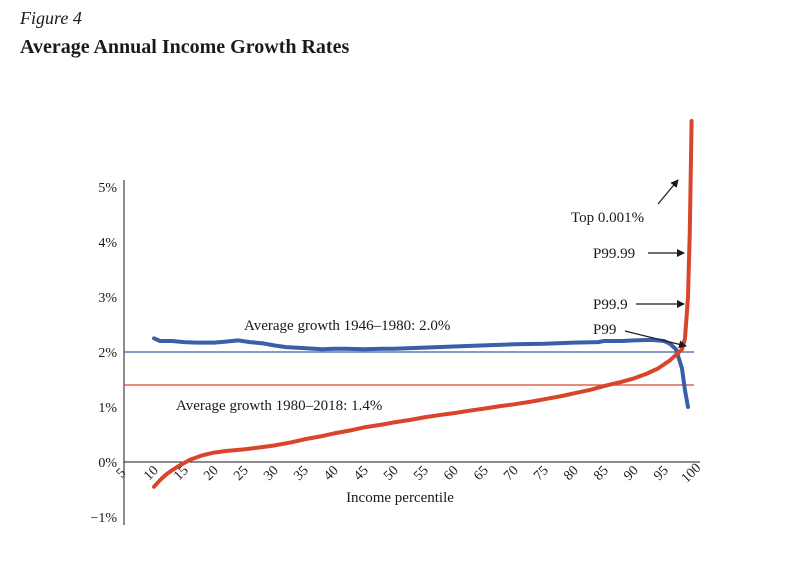  I want to click on x-tick-labels: 5 10 15 20 25 30 35 40 45 50 55 60 65 70 75 80 85 90 95 100, so click(409, 473).